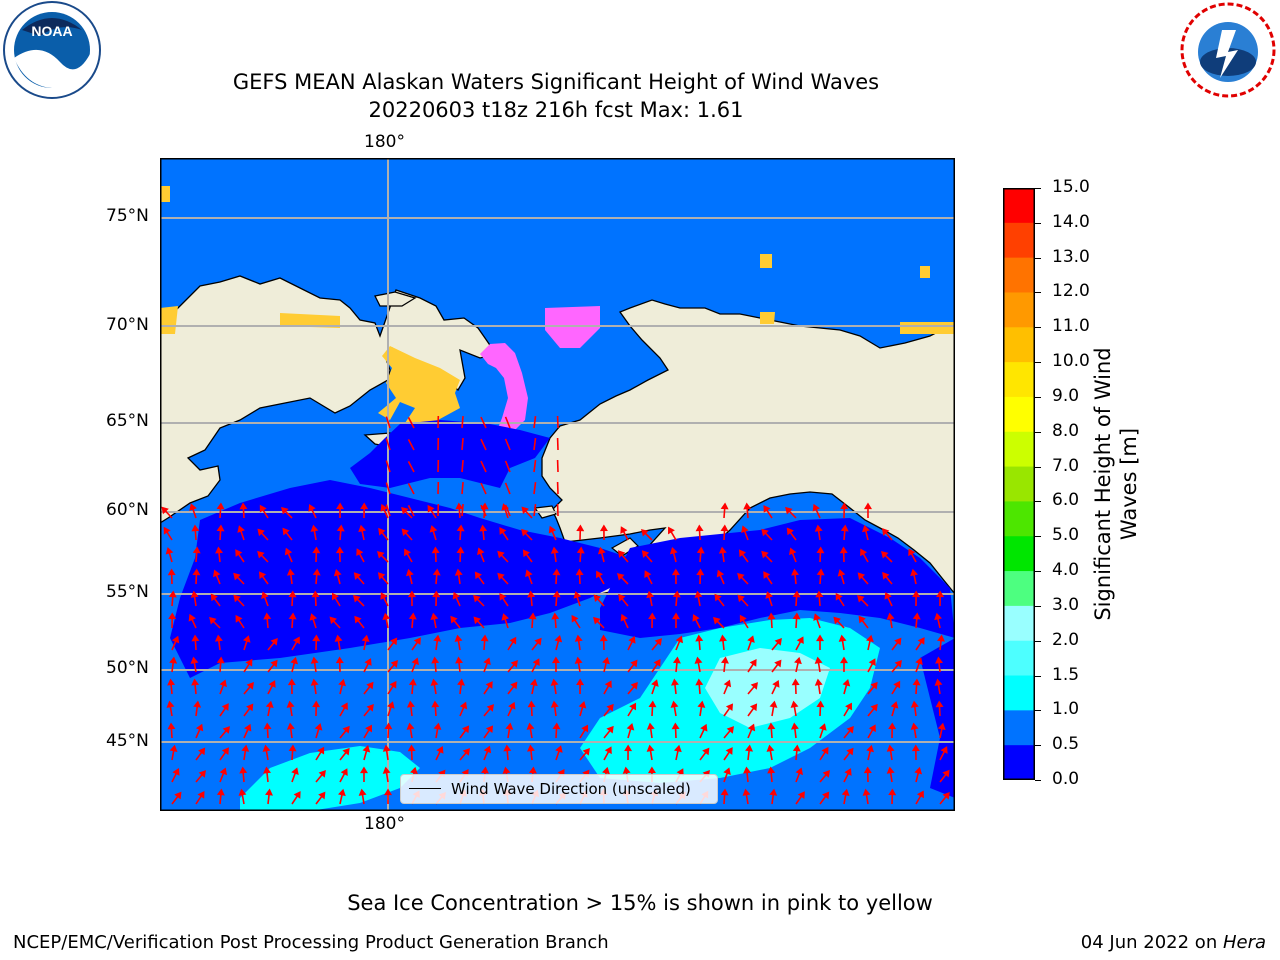  What do you see at coordinates (1066, 500) in the screenshot?
I see `colorbar-tick-label: 6.0` at bounding box center [1066, 500].